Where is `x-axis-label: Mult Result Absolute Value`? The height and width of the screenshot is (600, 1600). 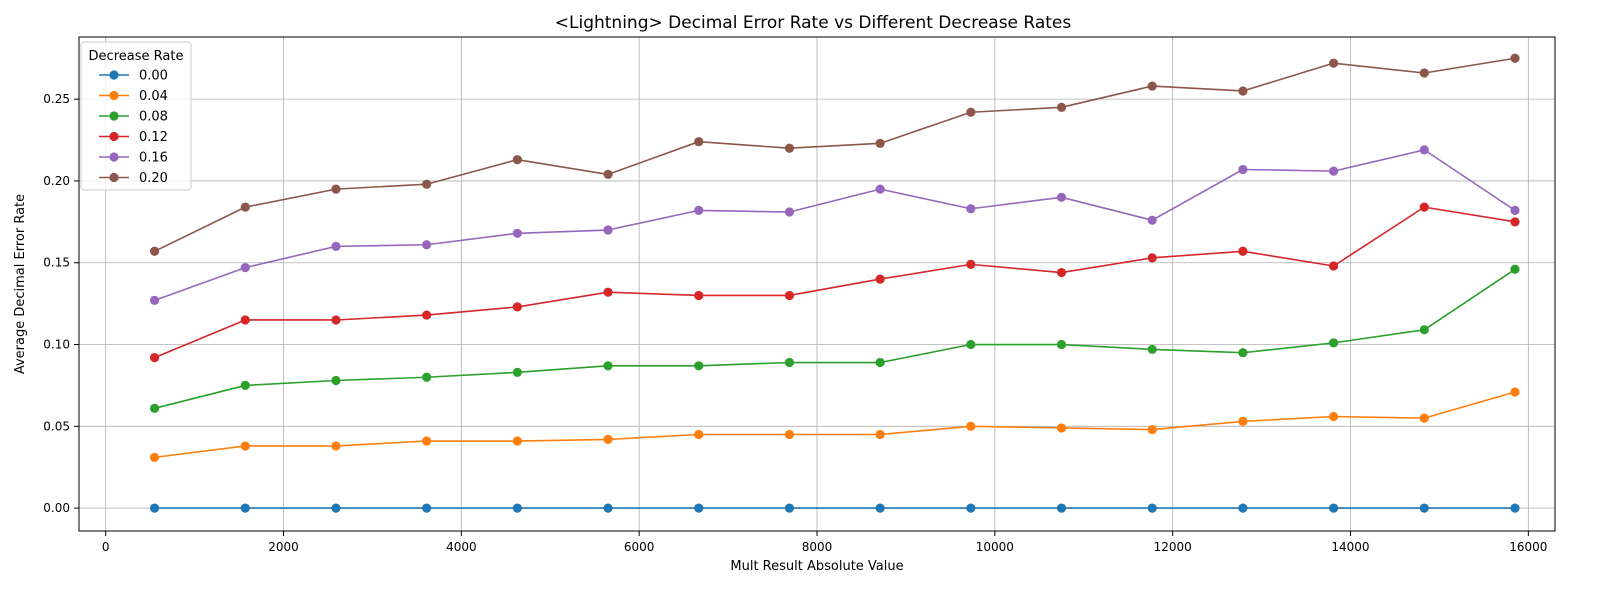
x-axis-label: Mult Result Absolute Value is located at coordinates (816, 566).